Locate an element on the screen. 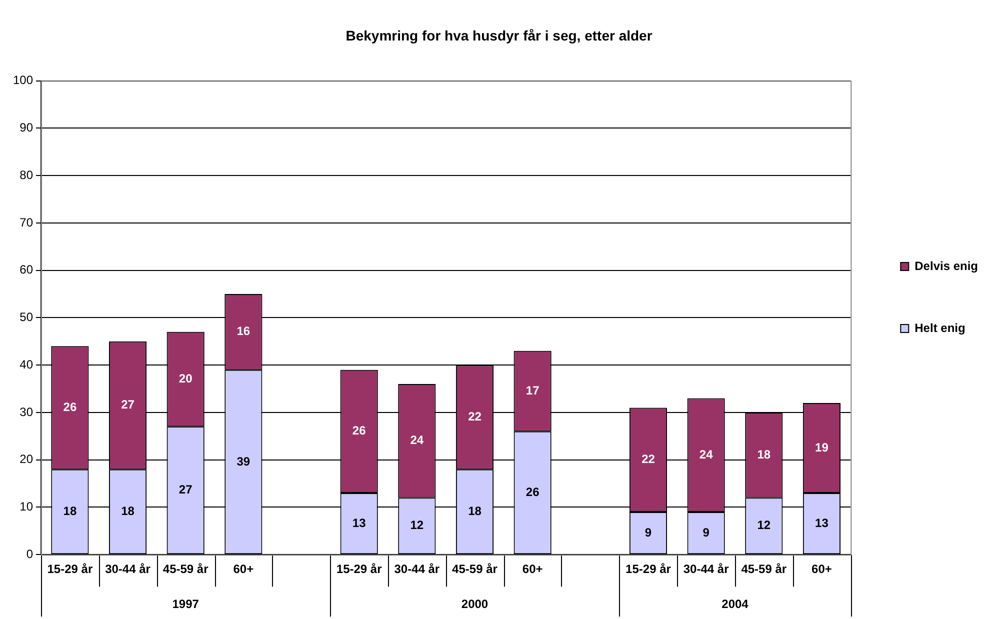 This screenshot has height=619, width=998. y-tick-label: 70 is located at coordinates (27, 222).